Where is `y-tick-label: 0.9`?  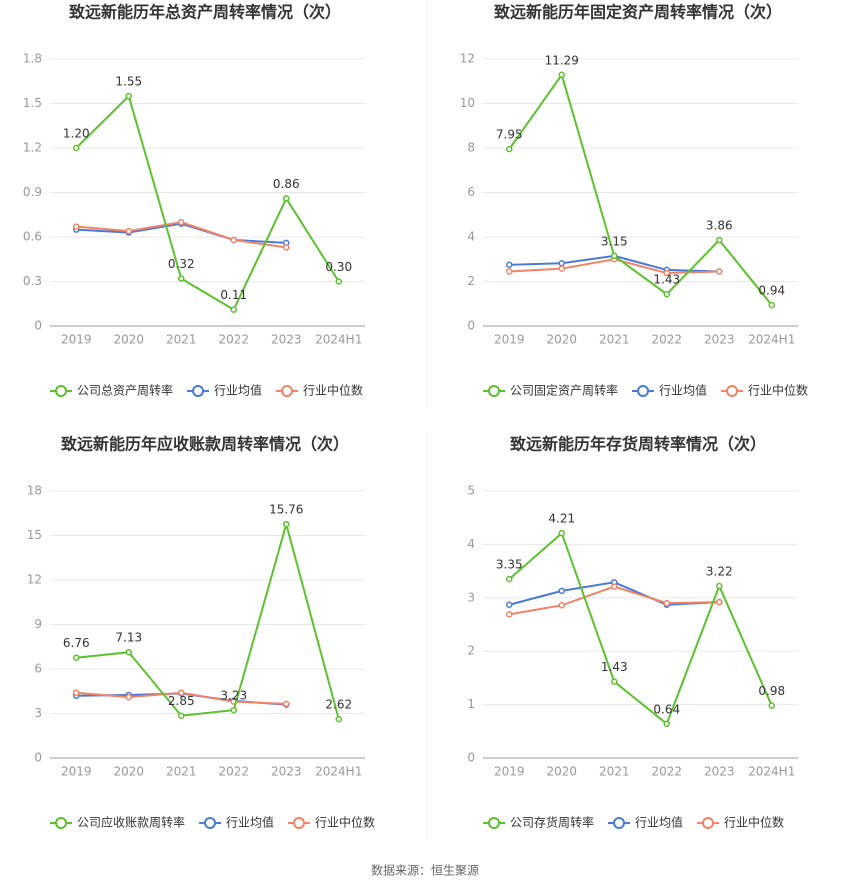
y-tick-label: 0.9 is located at coordinates (32, 192).